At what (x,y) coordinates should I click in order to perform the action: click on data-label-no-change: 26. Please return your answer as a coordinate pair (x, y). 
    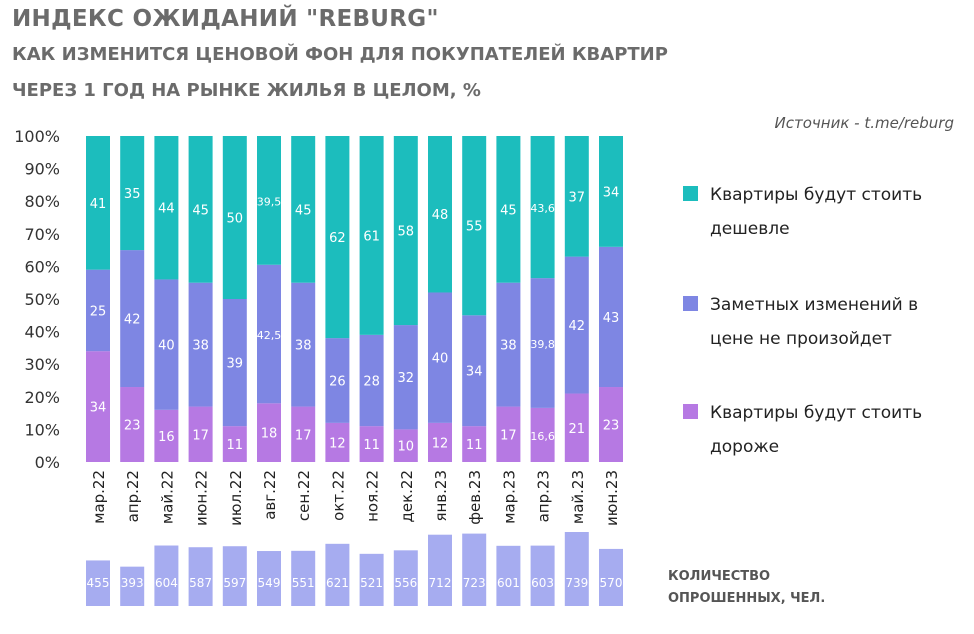
    Looking at the image, I should click on (337, 382).